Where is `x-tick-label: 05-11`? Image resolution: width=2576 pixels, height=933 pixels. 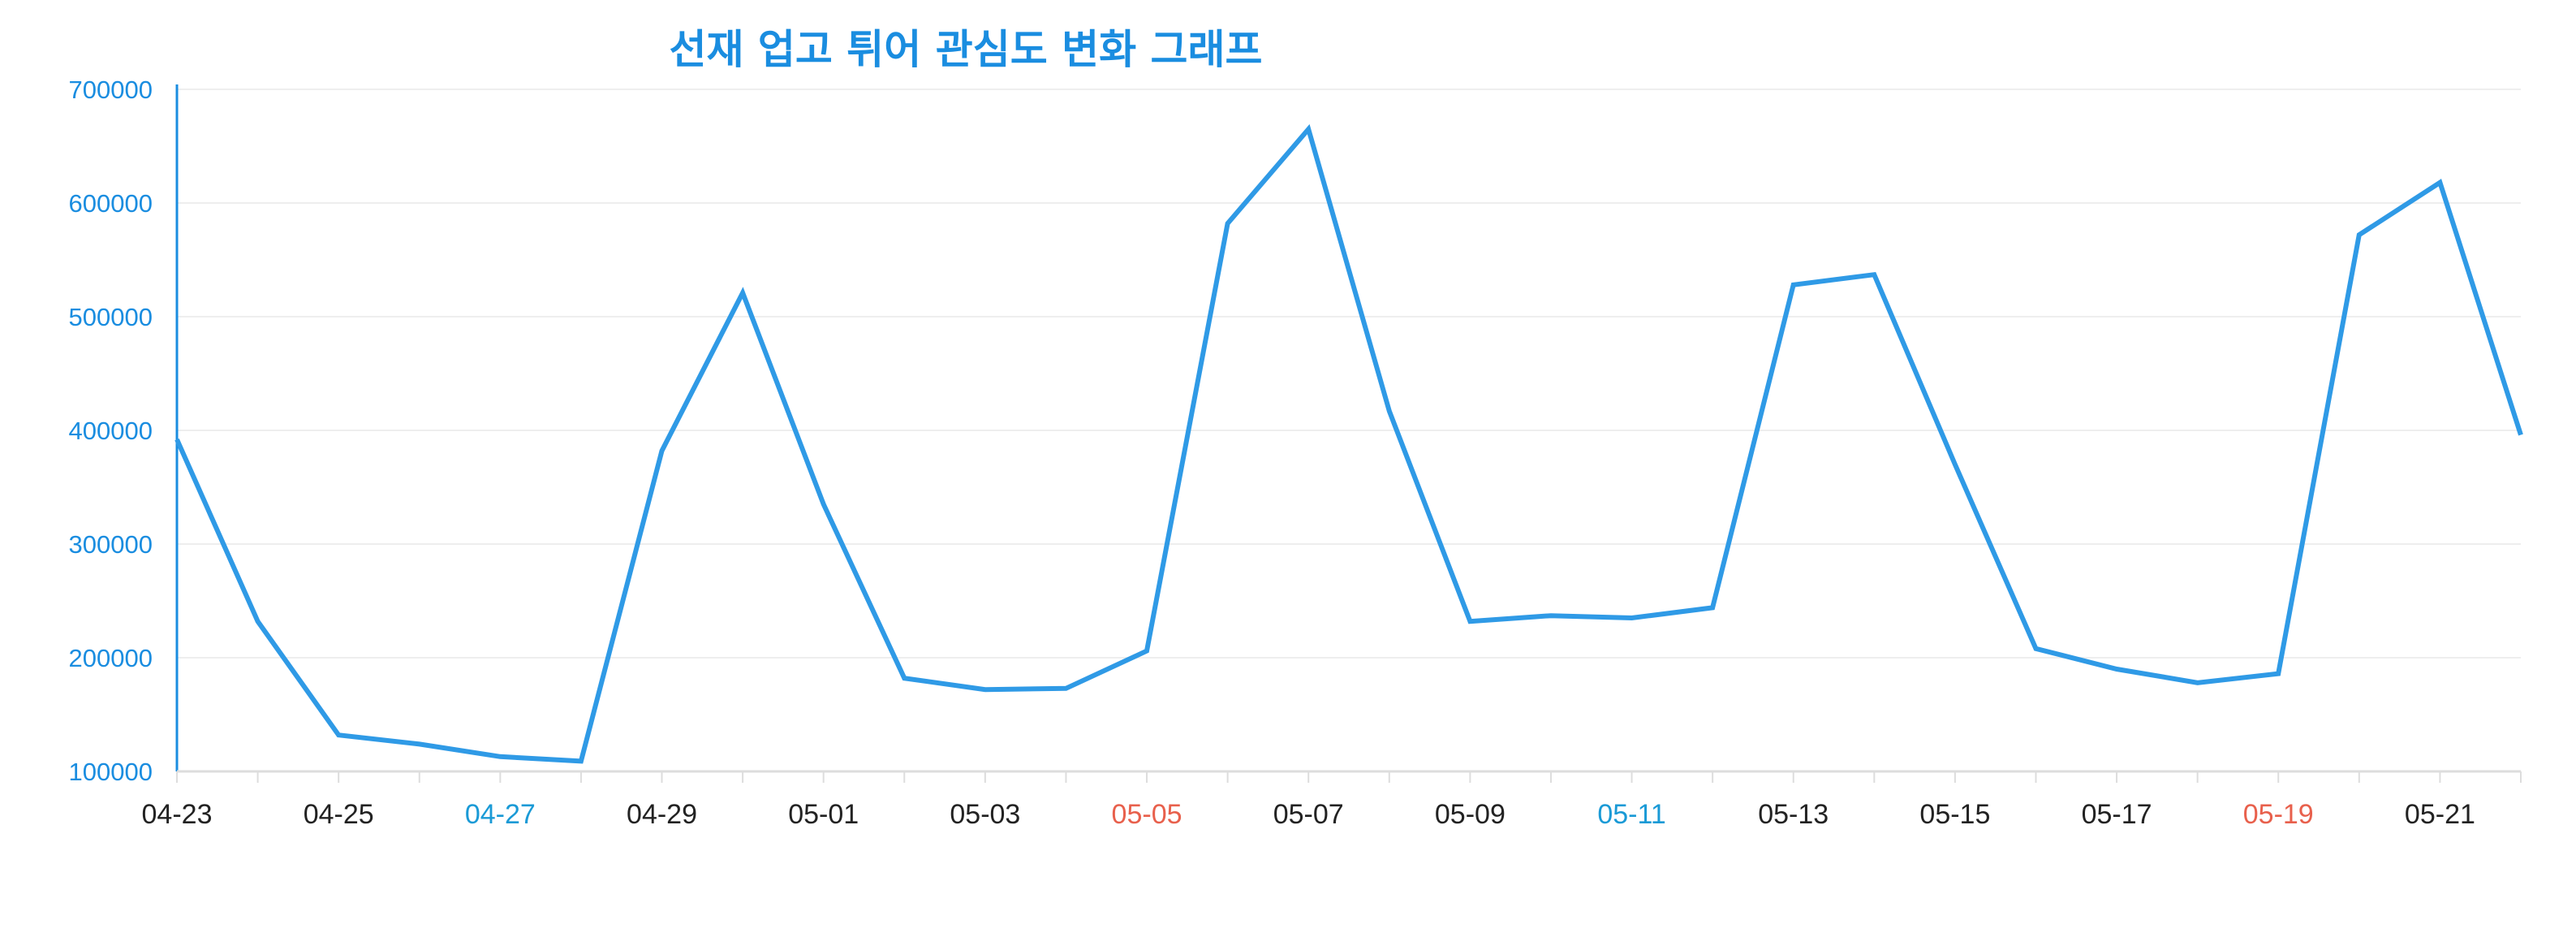
x-tick-label: 05-11 is located at coordinates (1631, 814).